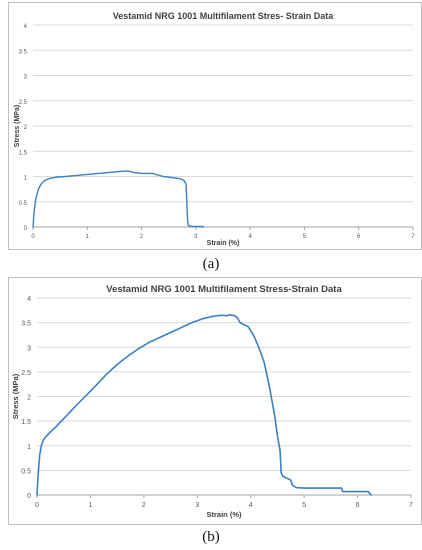 This screenshot has height=550, width=422. I want to click on series-line, so click(118, 199).